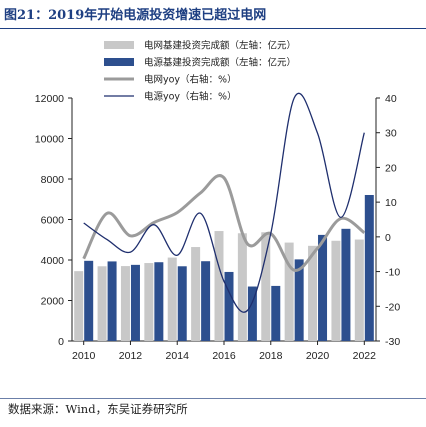 This screenshot has height=427, width=426. Describe the element at coordinates (49, 99) in the screenshot. I see `left-tick-label: 12000` at that location.